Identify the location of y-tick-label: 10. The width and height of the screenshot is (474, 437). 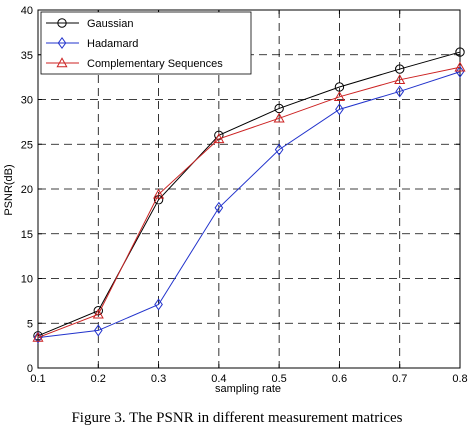
(27, 280).